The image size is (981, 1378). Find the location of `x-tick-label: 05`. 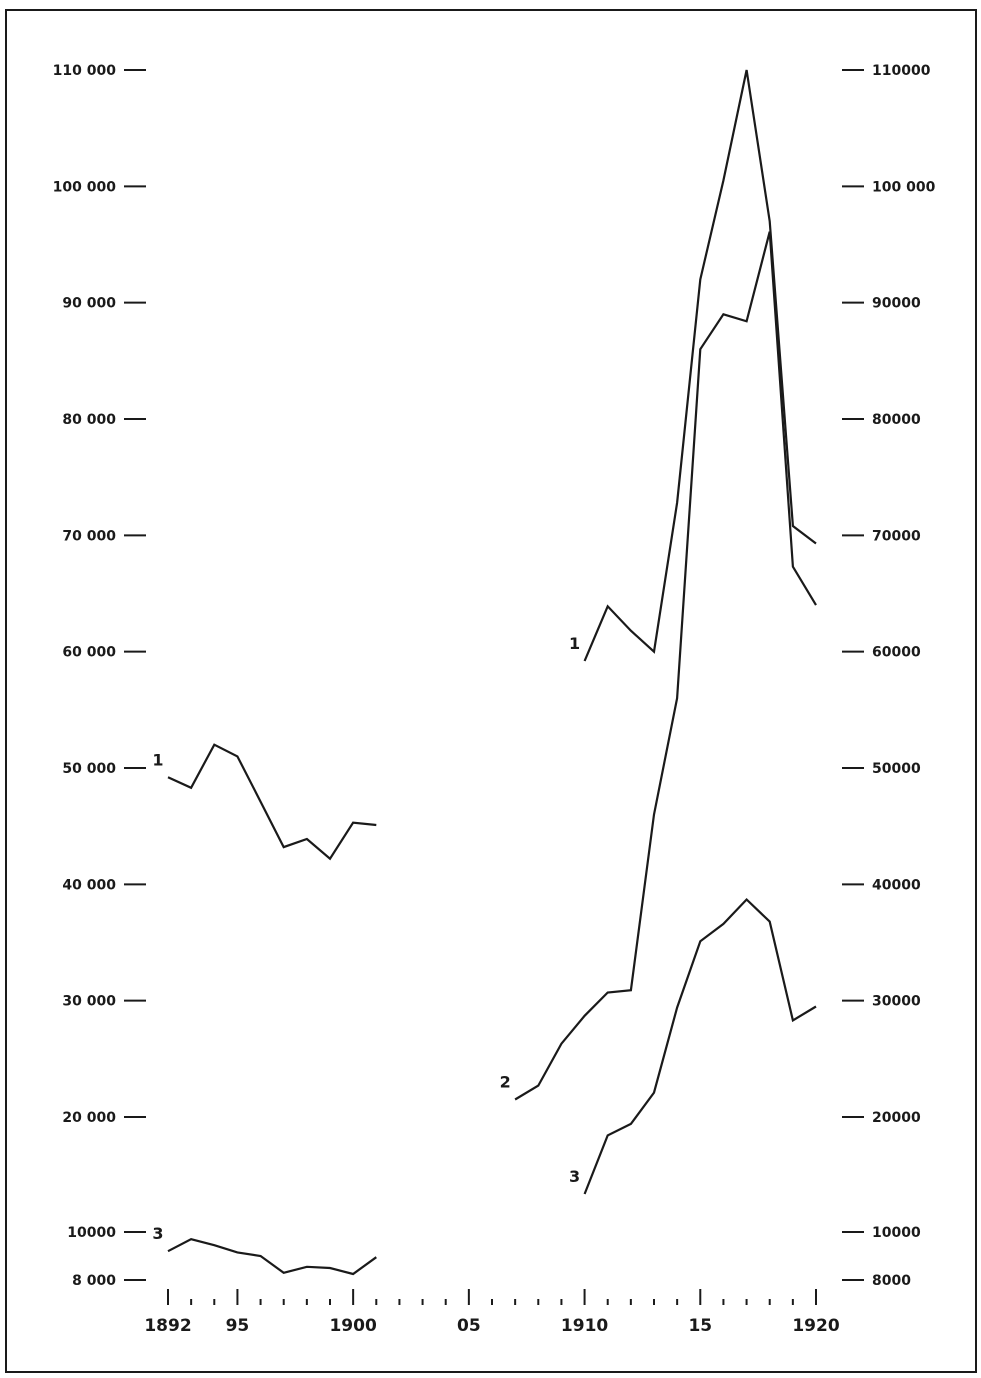

x-tick-label: 05 is located at coordinates (469, 1326).